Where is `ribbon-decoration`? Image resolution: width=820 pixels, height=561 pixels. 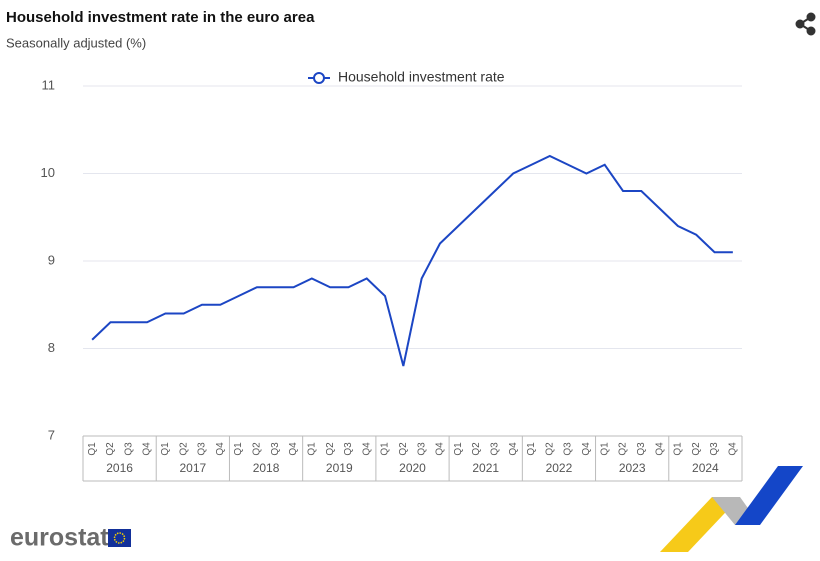 ribbon-decoration is located at coordinates (731, 509).